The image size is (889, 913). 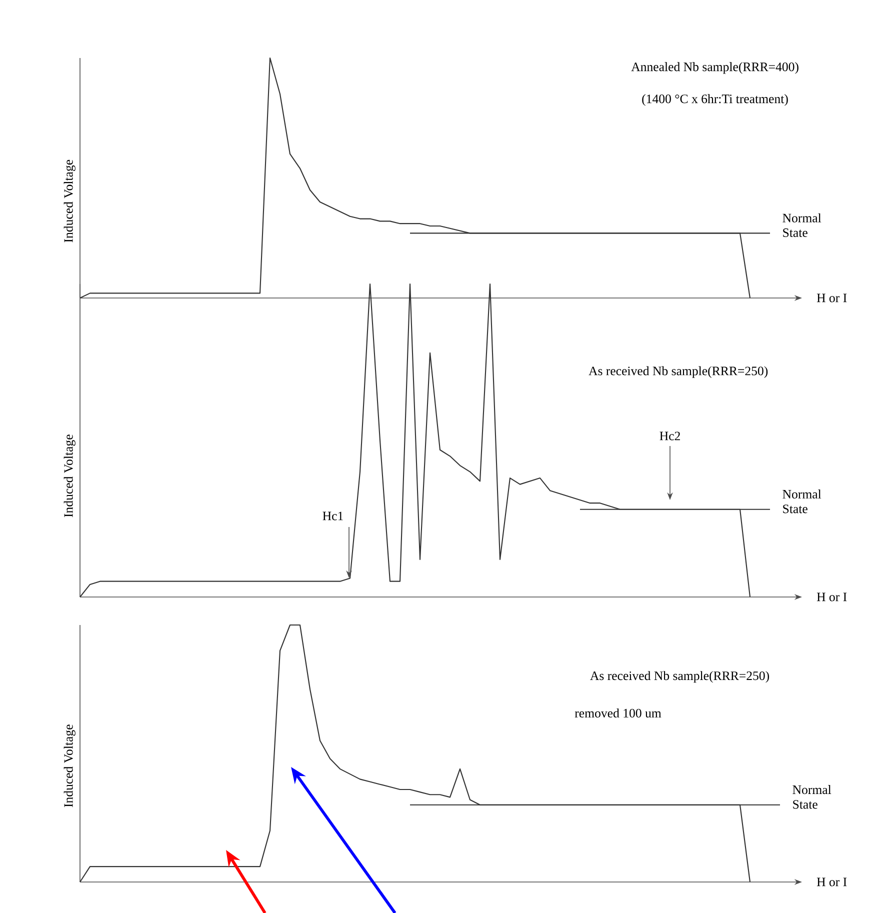 I want to click on annotation: Hc2, so click(x=670, y=436).